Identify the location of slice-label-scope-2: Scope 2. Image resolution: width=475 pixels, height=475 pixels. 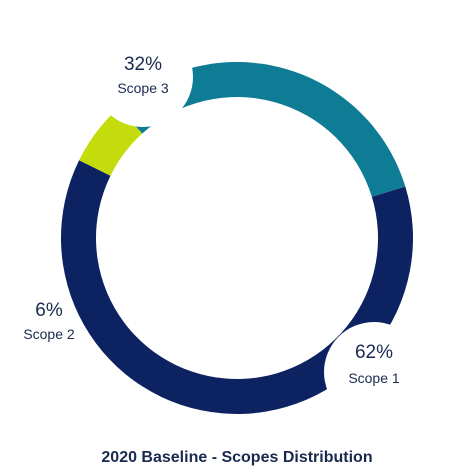
(49, 334).